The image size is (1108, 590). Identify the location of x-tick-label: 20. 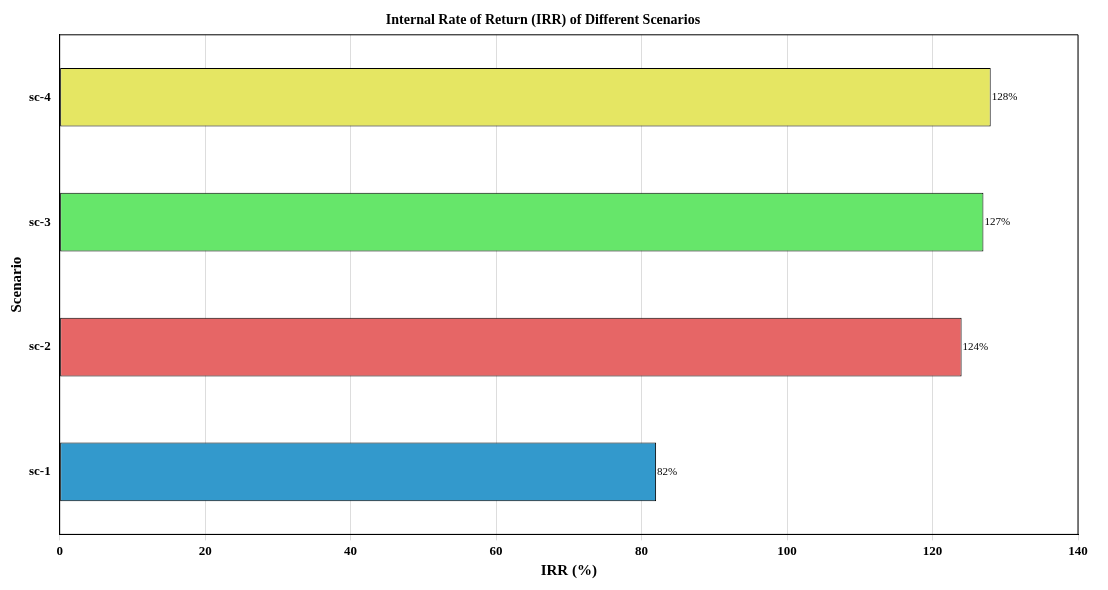
(205, 550).